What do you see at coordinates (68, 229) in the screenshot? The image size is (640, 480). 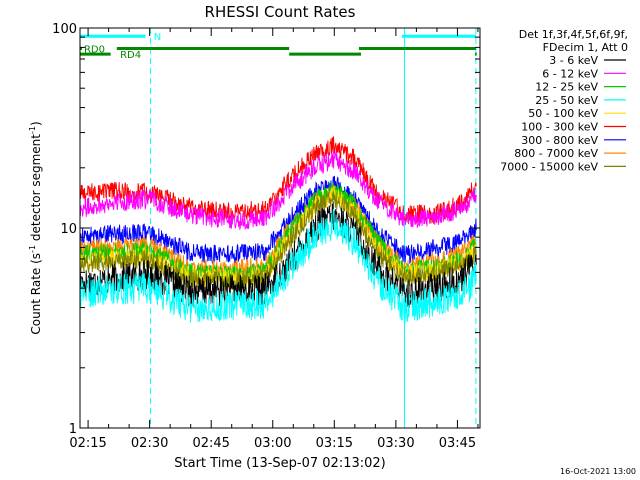 I see `y-tick-label-1: 10` at bounding box center [68, 229].